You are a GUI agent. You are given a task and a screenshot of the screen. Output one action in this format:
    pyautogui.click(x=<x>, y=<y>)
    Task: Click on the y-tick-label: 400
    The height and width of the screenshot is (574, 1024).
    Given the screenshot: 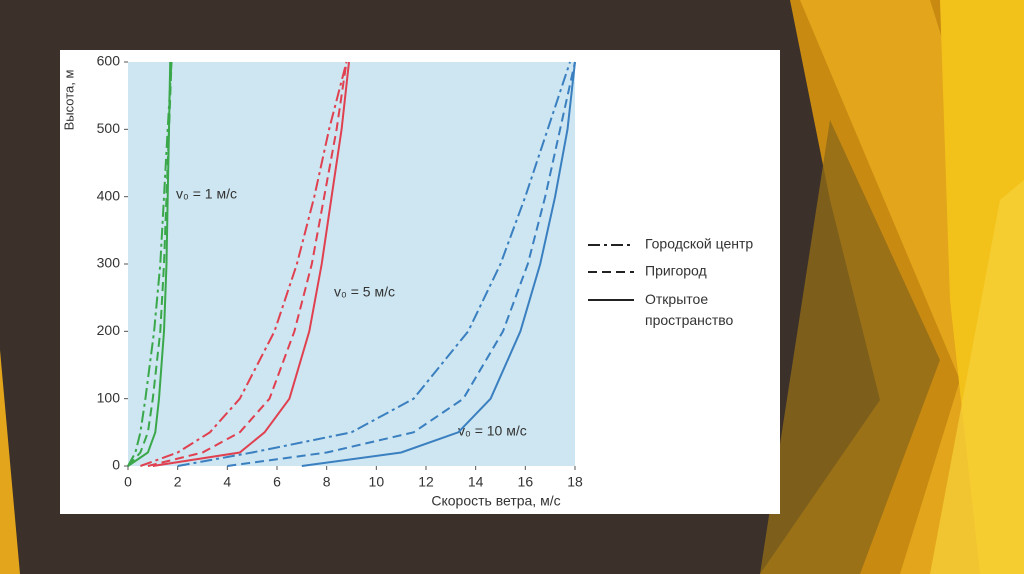 What is the action you would take?
    pyautogui.click(x=109, y=195)
    